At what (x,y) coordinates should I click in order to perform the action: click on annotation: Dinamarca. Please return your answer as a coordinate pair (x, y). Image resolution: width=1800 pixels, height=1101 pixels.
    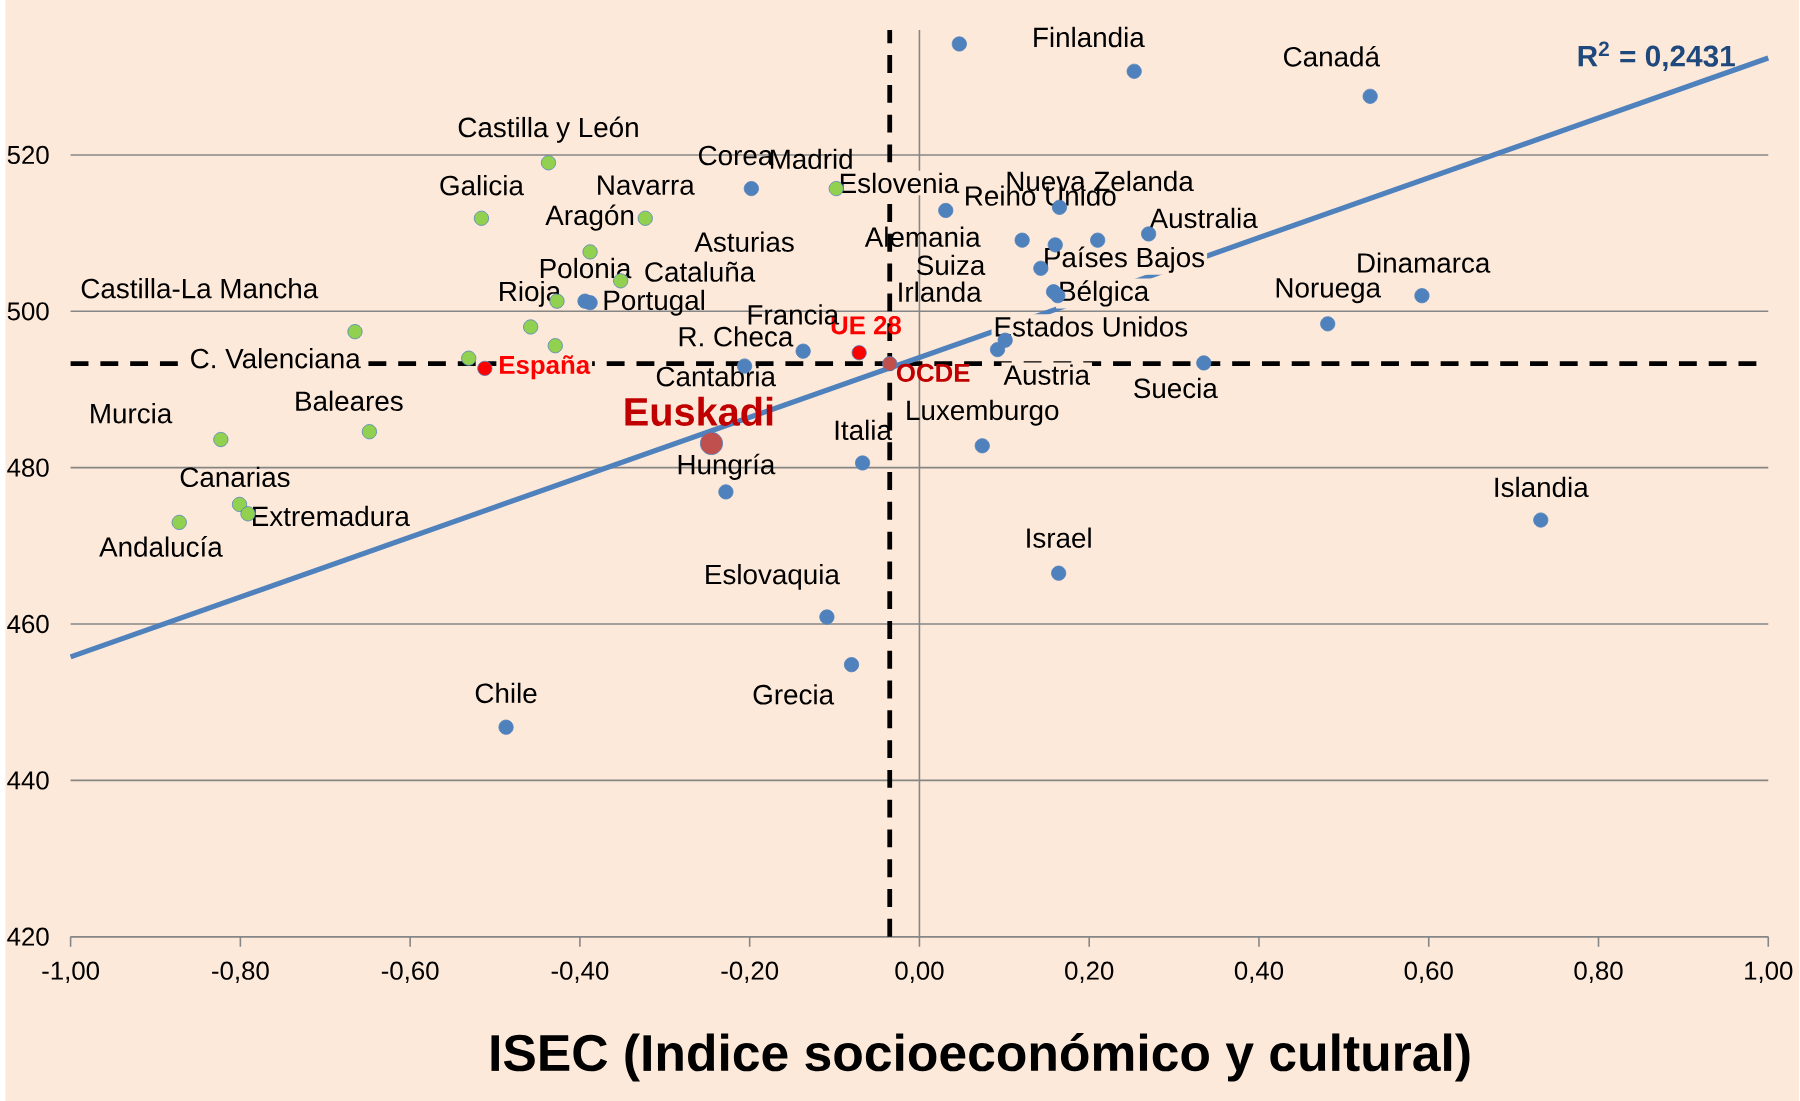
    Looking at the image, I should click on (1424, 262).